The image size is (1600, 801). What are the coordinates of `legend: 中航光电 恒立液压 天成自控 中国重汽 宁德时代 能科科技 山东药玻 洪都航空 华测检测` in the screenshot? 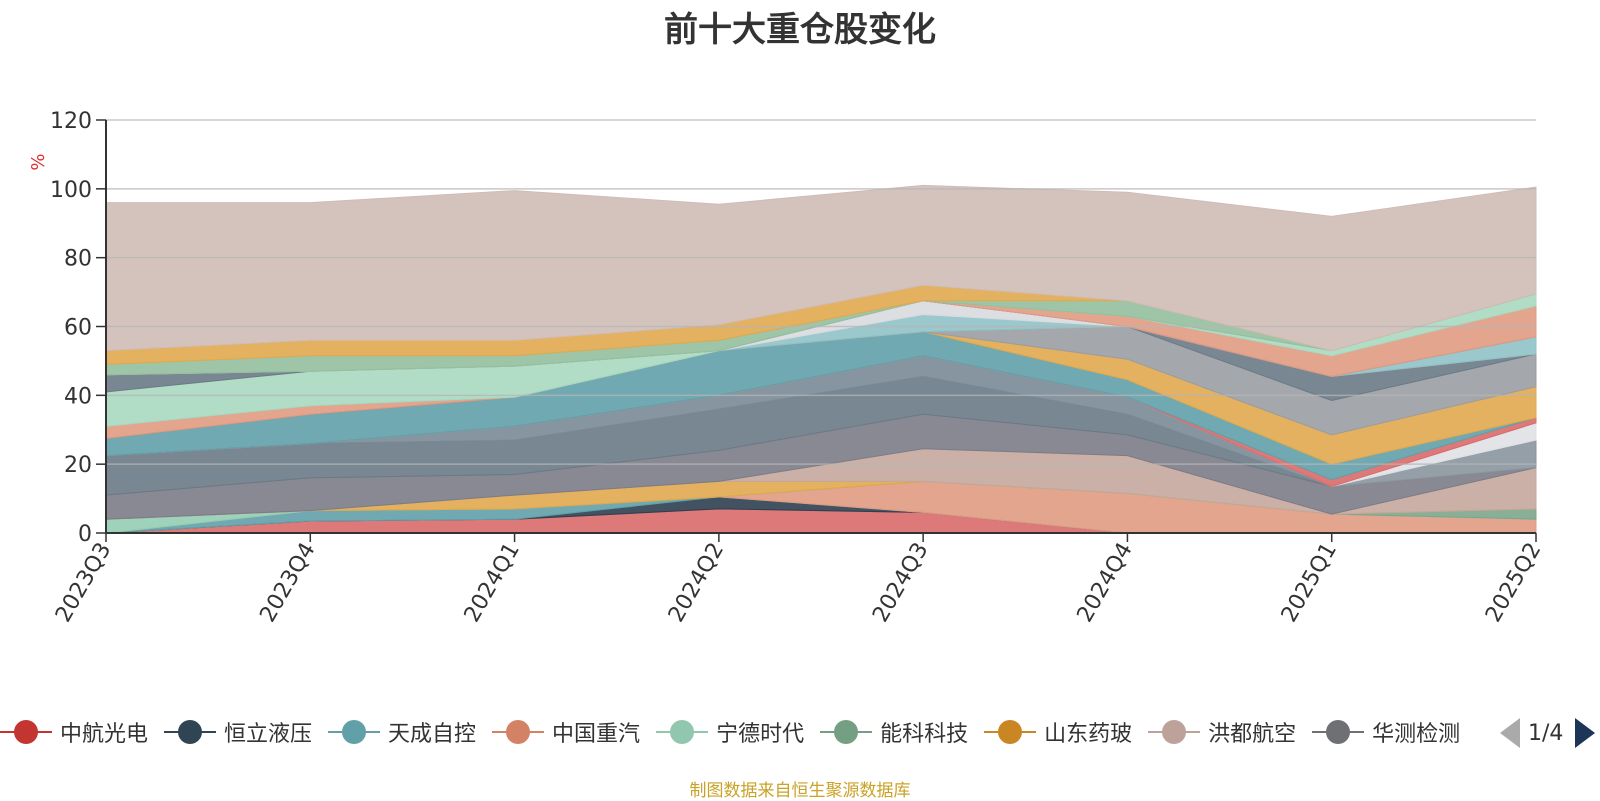 It's located at (735, 733).